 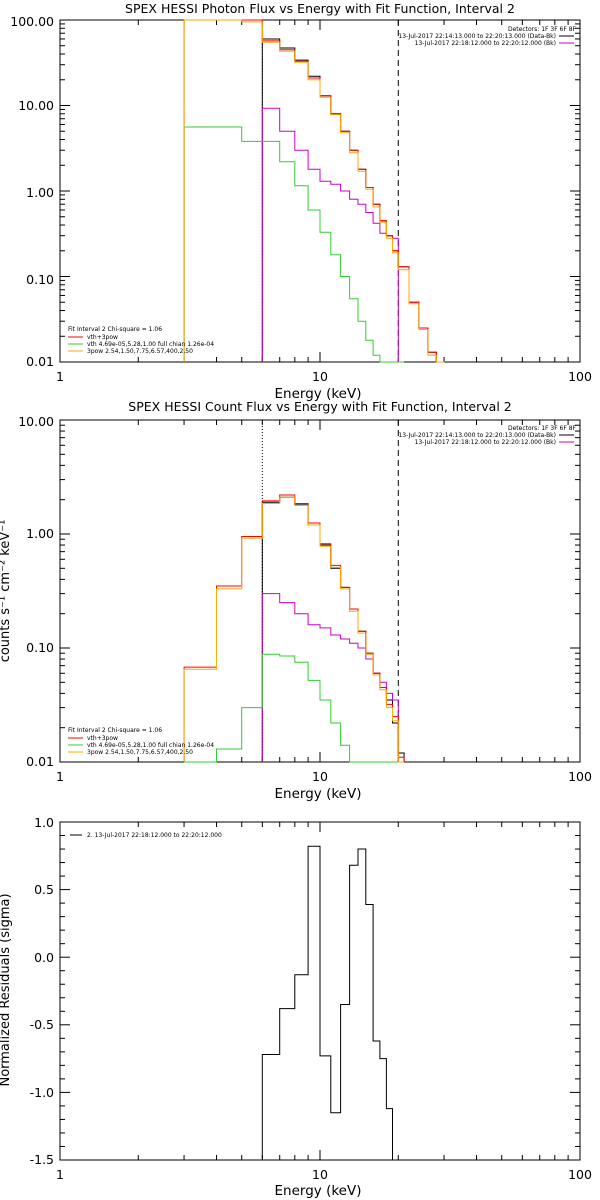 I want to click on series-2-13-jul-2017-22-18-12-000-to-, so click(x=330, y=1003).